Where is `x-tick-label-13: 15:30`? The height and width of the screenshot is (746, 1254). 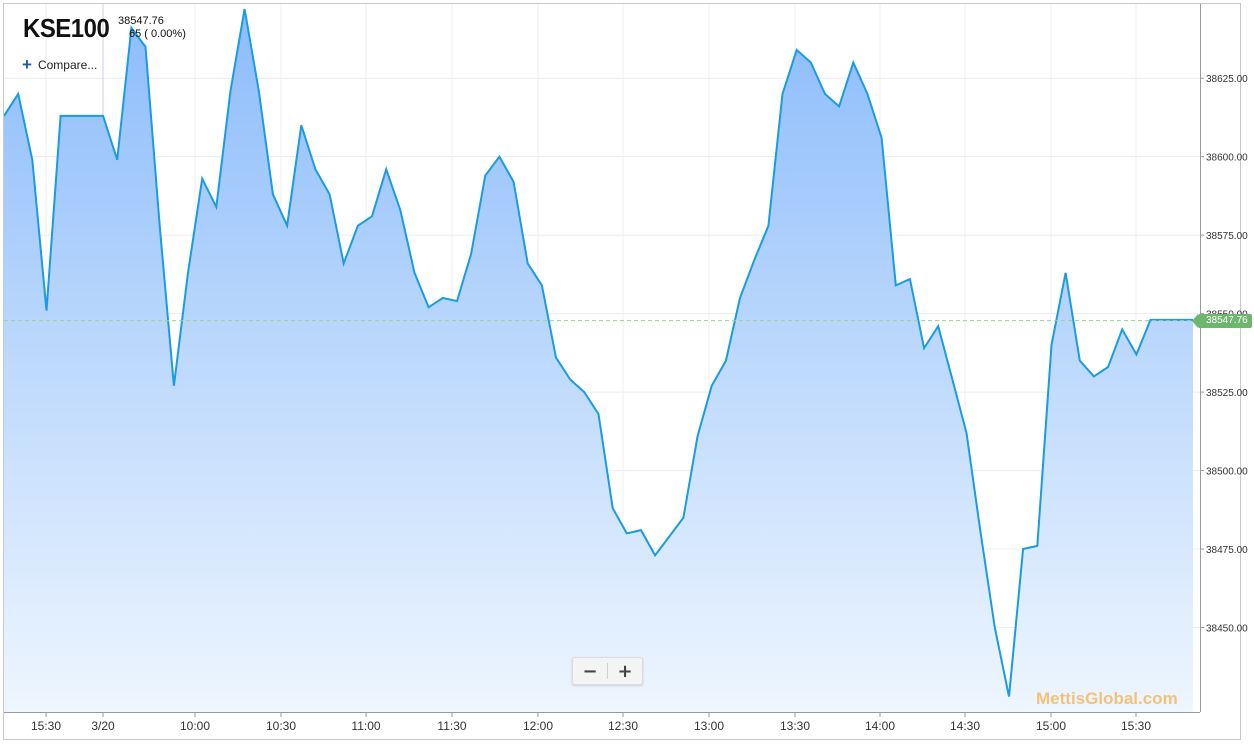 x-tick-label-13: 15:30 is located at coordinates (1136, 726).